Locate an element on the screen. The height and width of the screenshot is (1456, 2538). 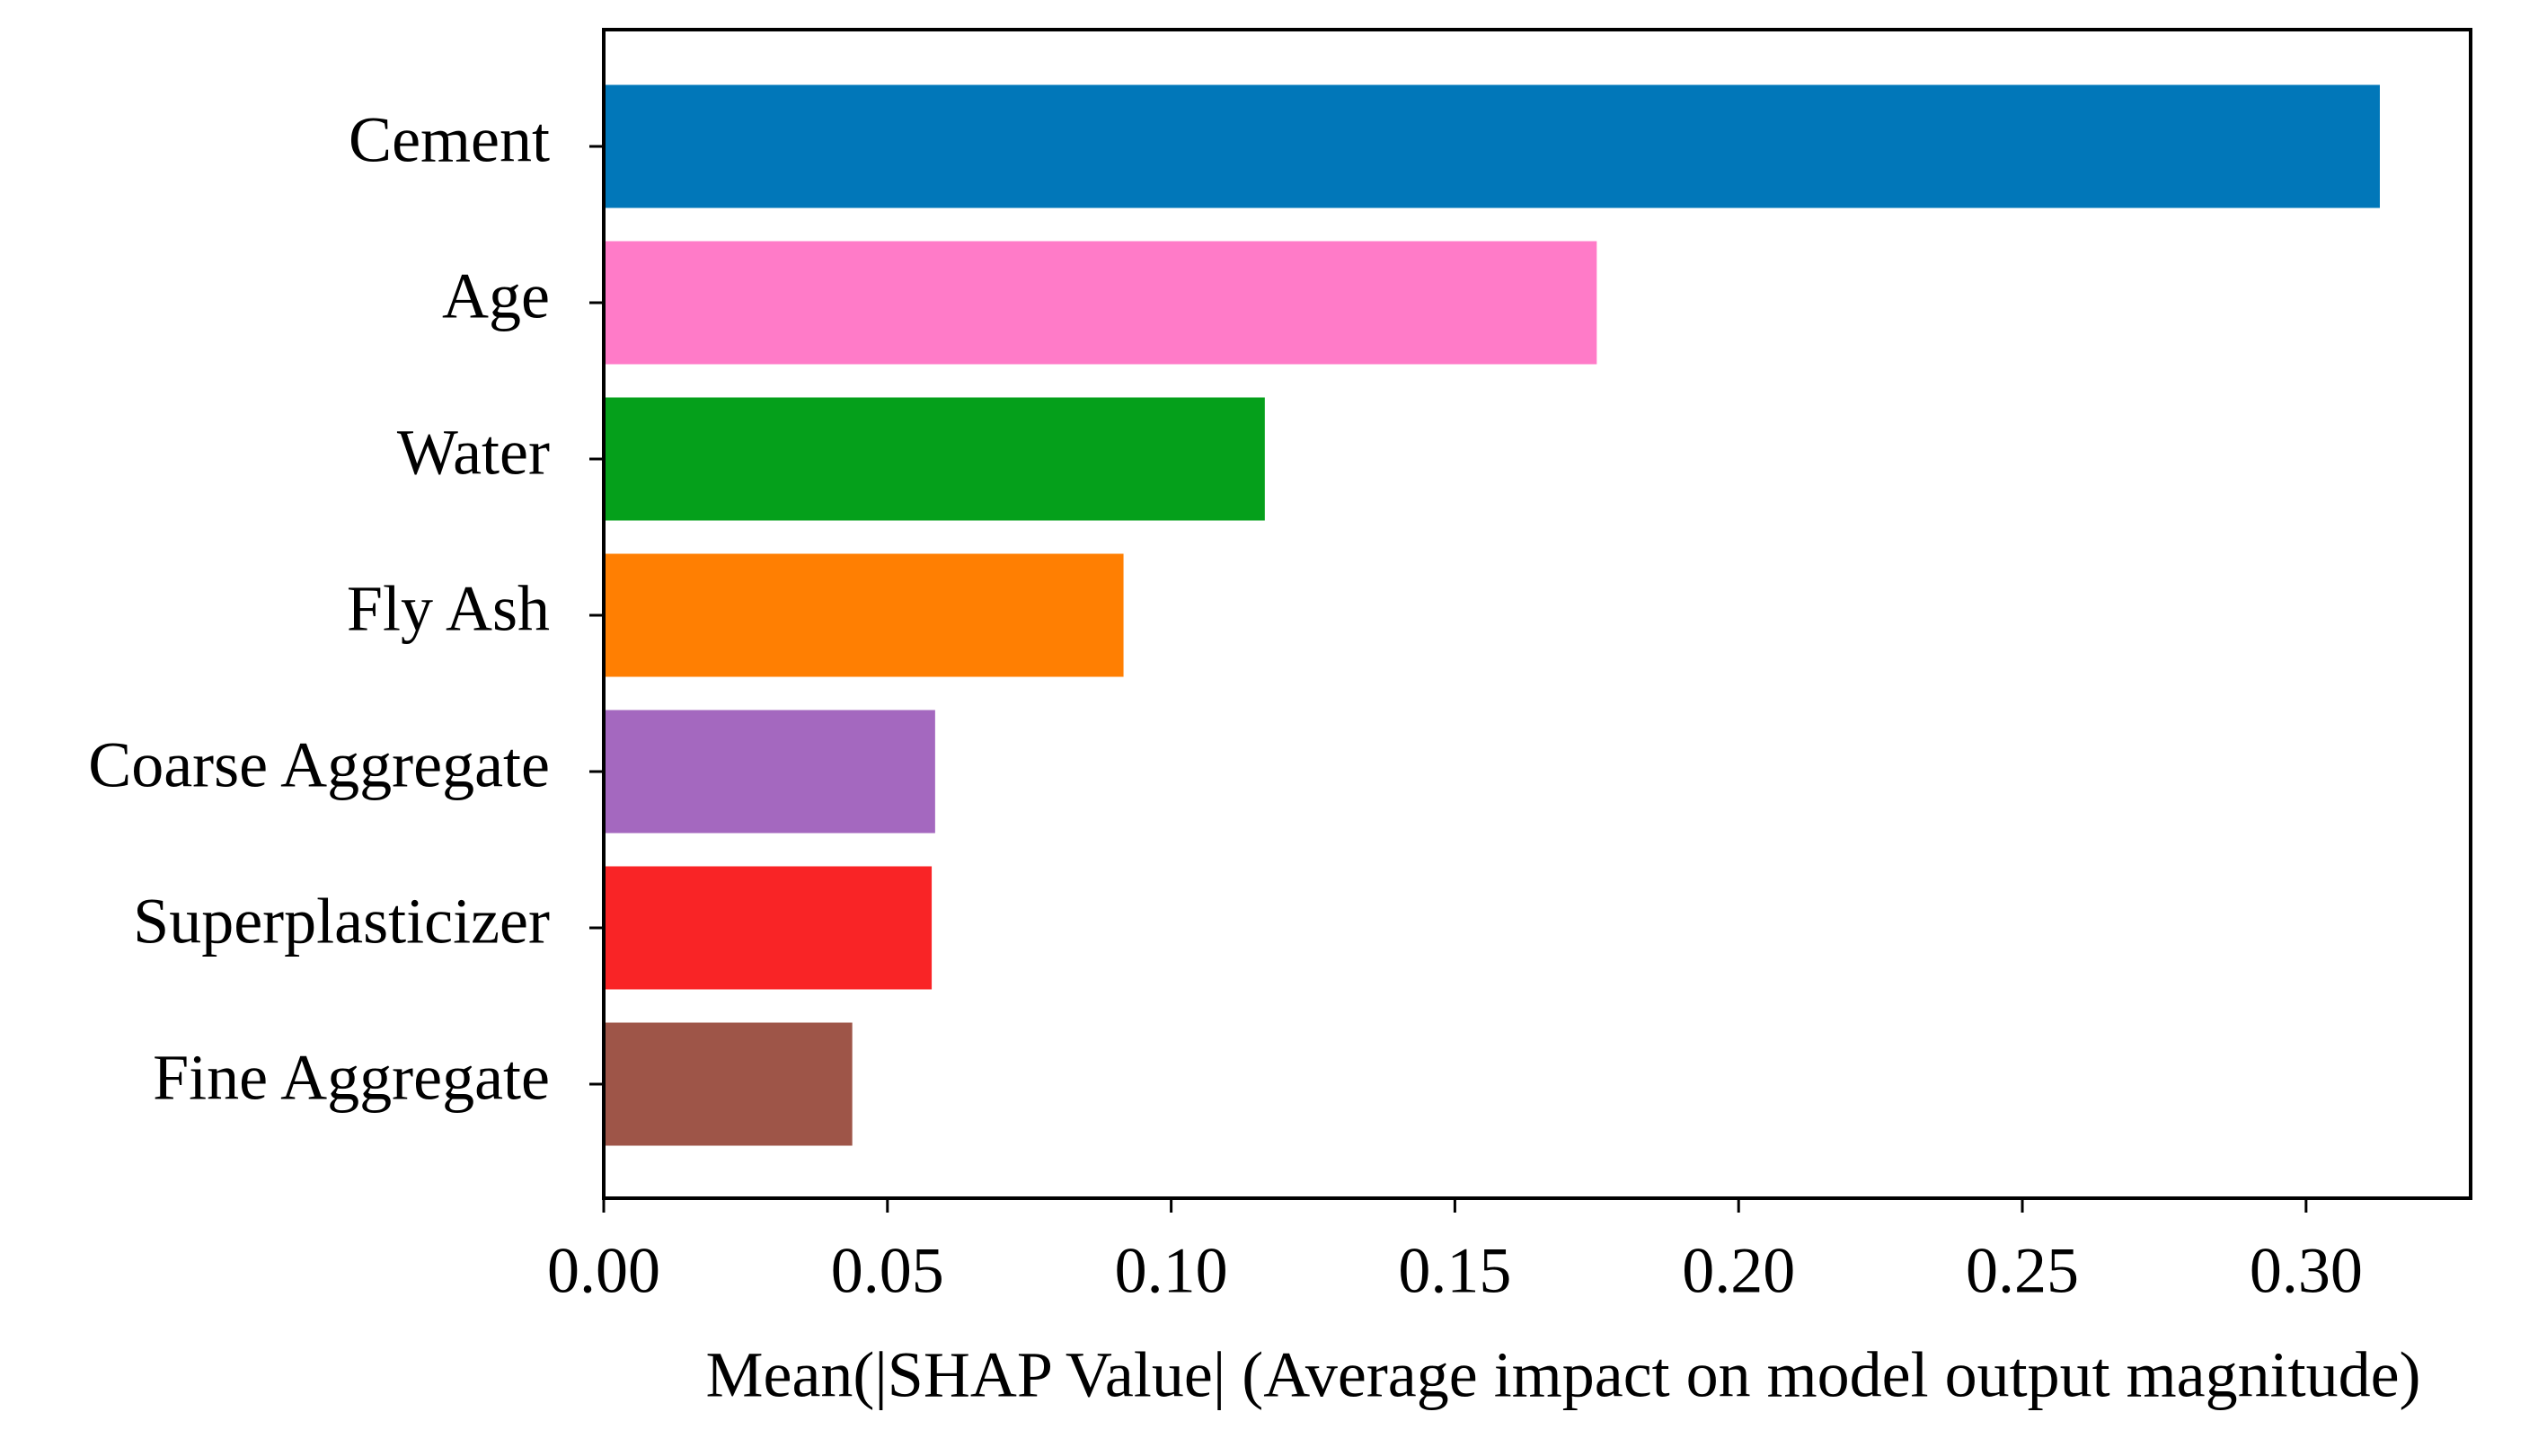
x-tick-label: 0.05 is located at coordinates (887, 1271).